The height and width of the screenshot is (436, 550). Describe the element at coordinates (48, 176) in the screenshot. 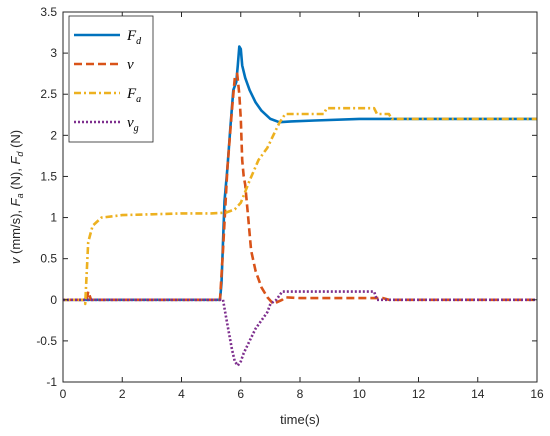

I see `y-tick-label: 1.5` at that location.